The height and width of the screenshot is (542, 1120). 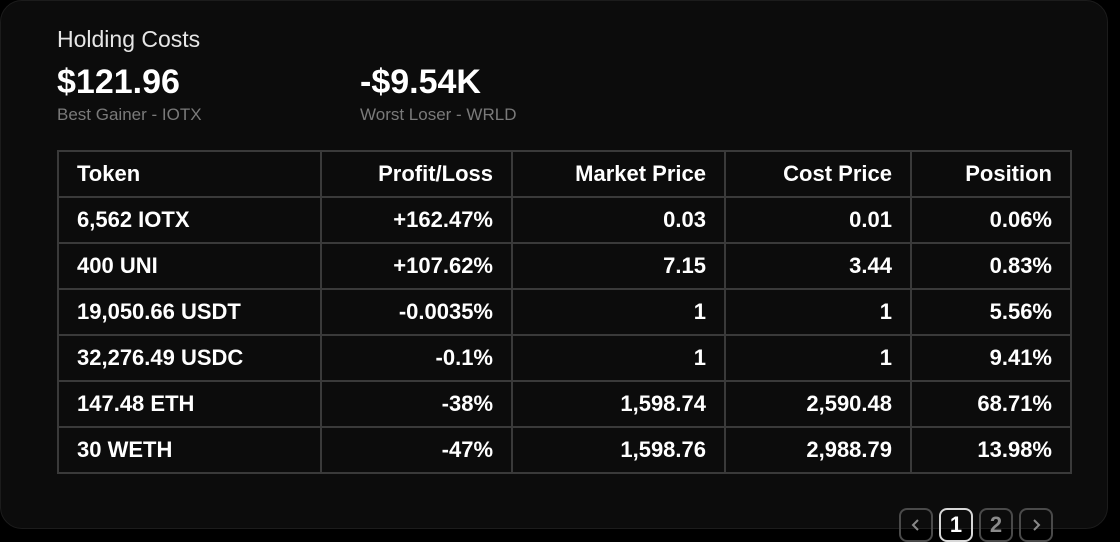 What do you see at coordinates (618, 220) in the screenshot?
I see `cell-market-price: 0.03` at bounding box center [618, 220].